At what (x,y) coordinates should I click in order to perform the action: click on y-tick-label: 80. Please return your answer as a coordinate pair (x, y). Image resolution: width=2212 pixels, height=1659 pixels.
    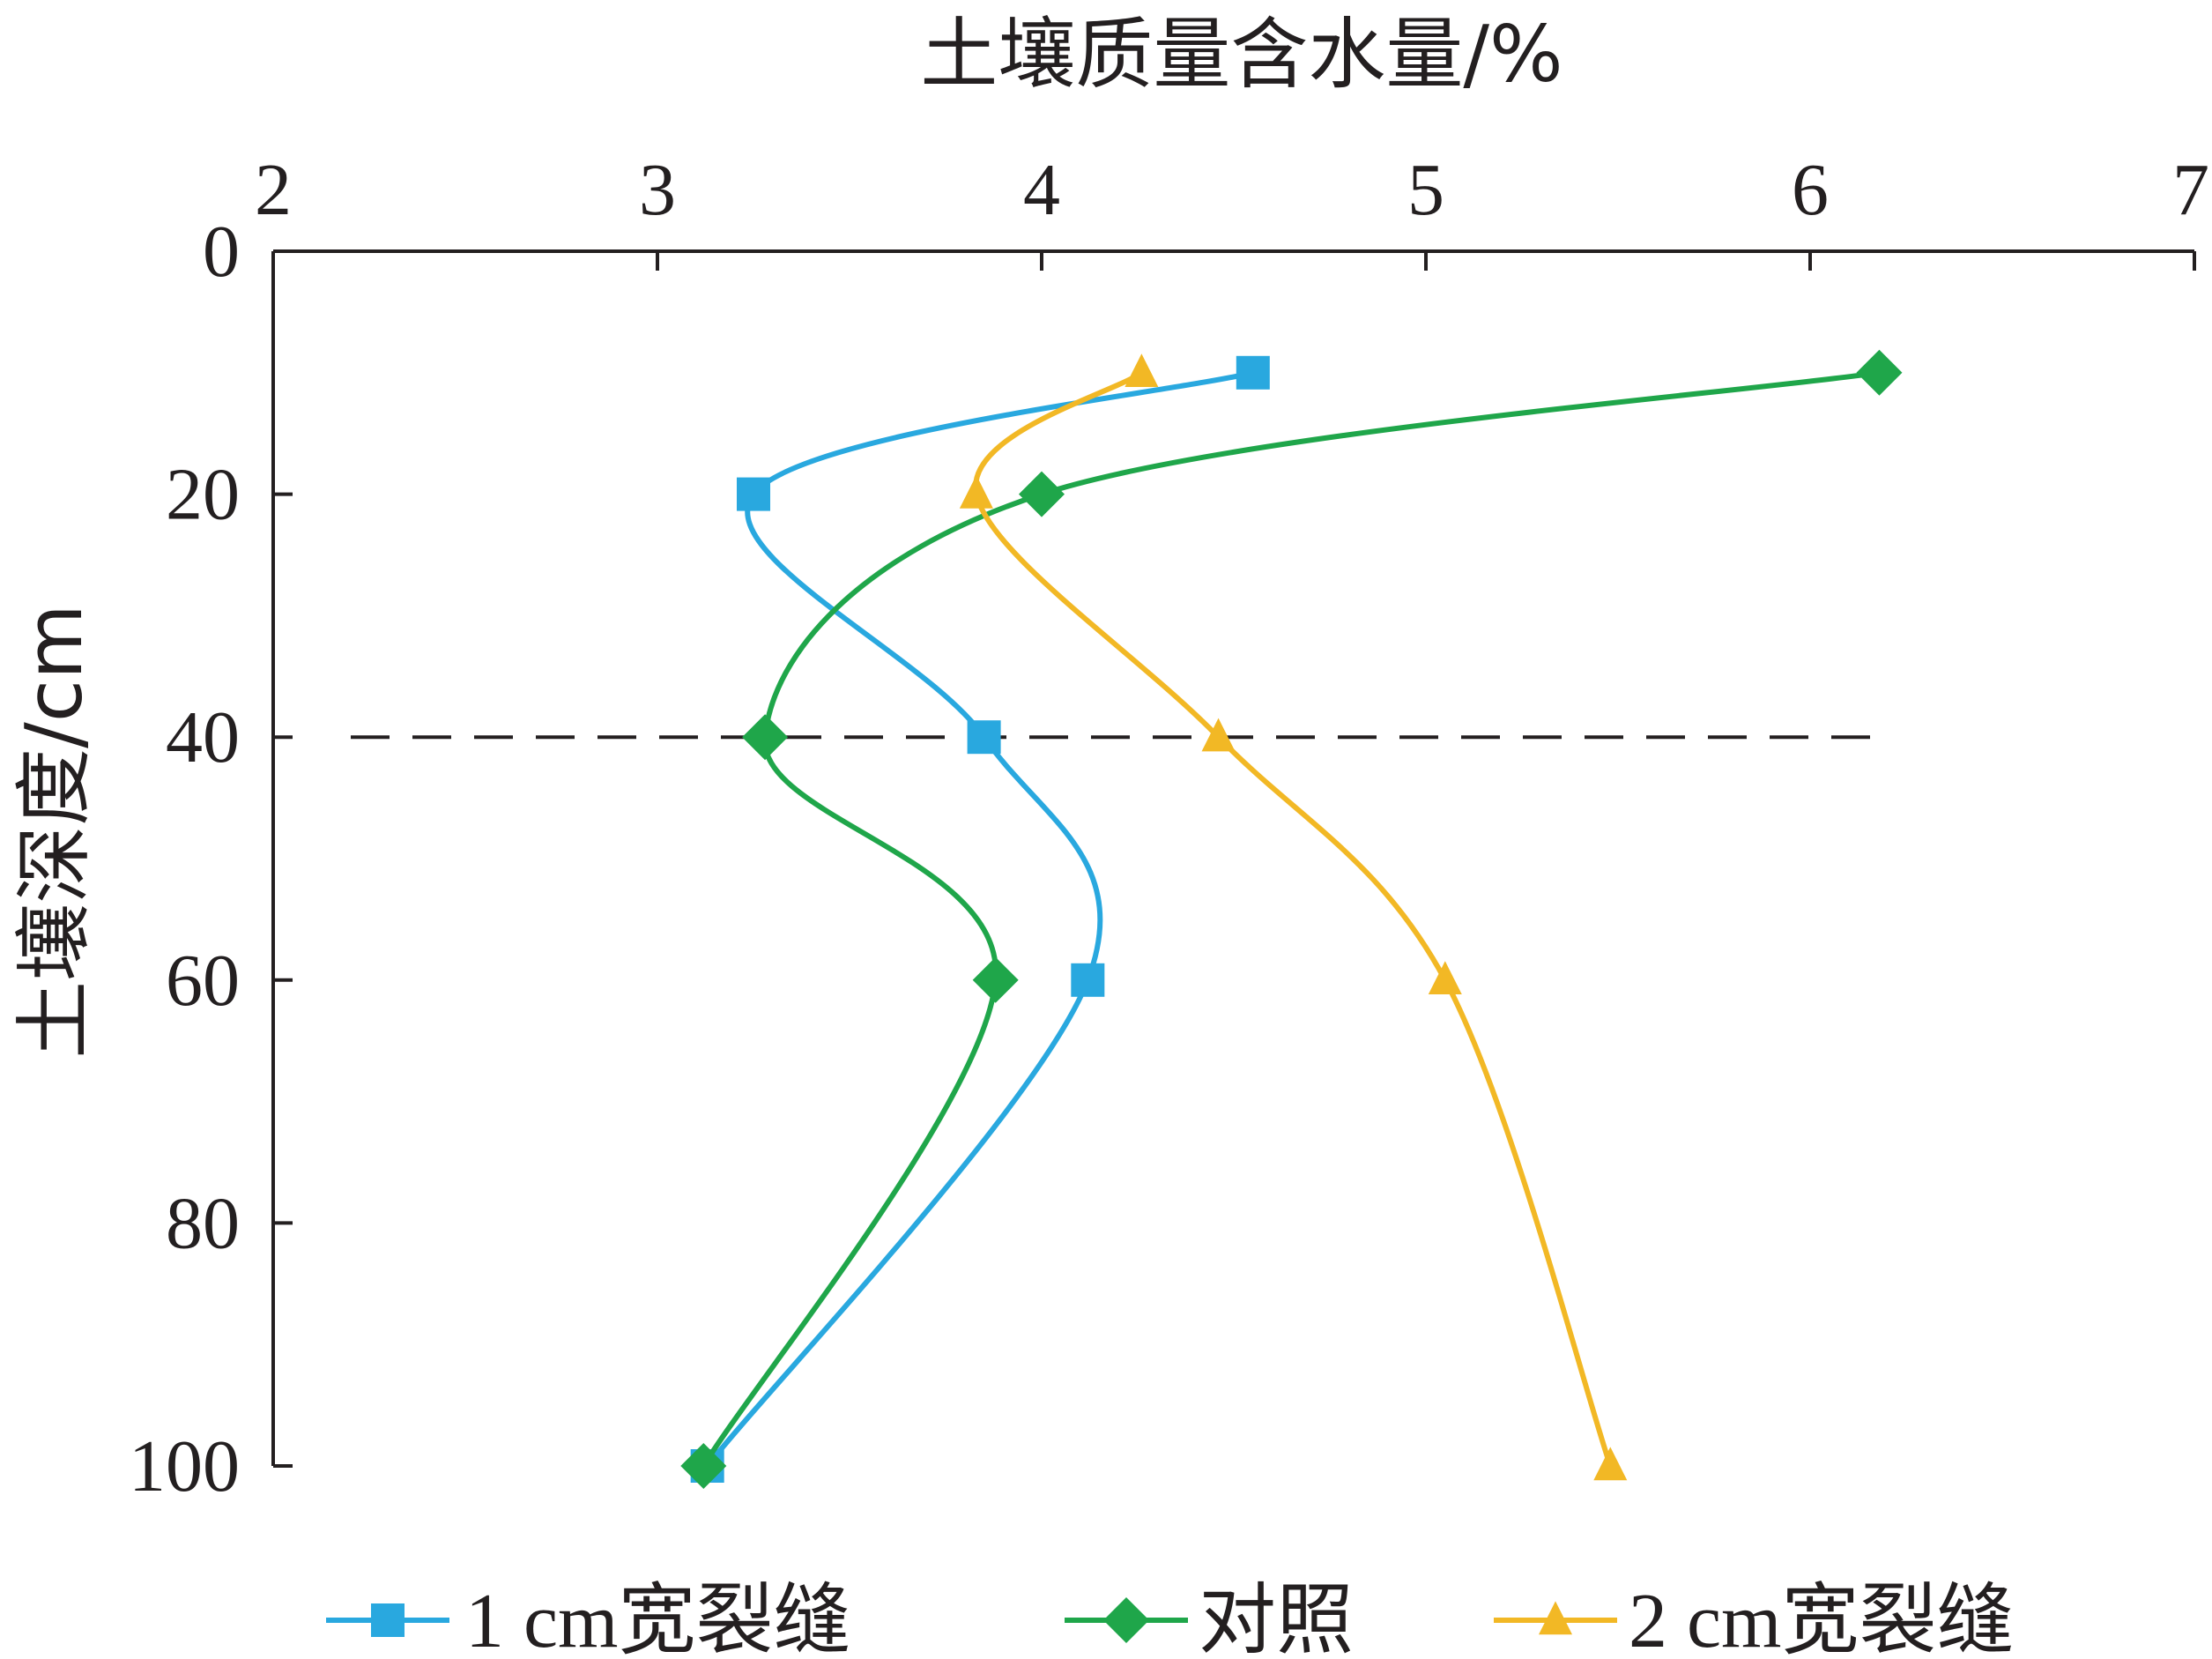
    Looking at the image, I should click on (203, 1223).